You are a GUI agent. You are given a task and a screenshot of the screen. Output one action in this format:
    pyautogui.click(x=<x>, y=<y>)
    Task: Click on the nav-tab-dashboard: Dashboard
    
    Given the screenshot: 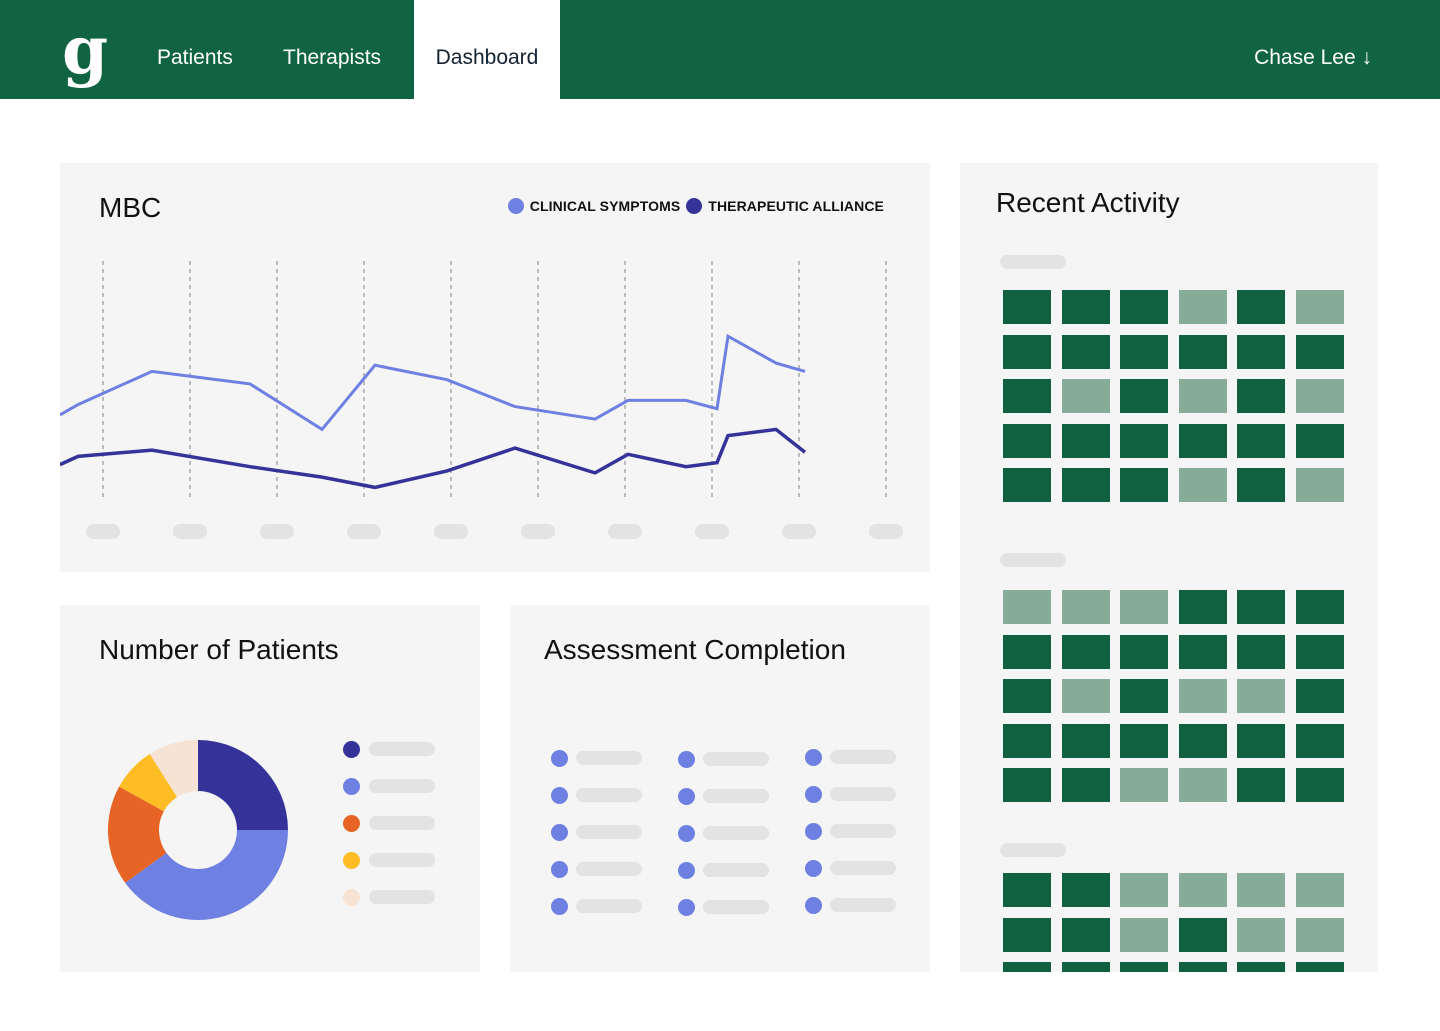 What is the action you would take?
    pyautogui.click(x=487, y=49)
    